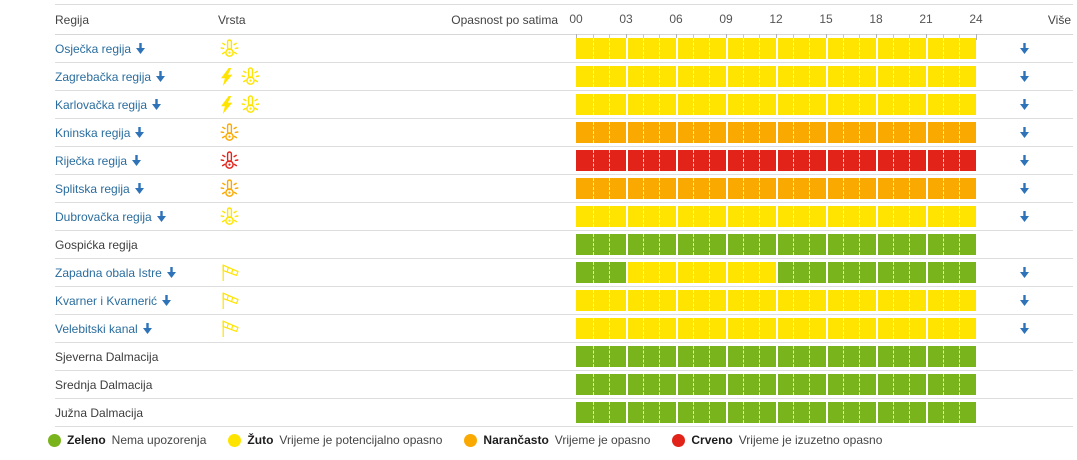 The image size is (1077, 460). What do you see at coordinates (557, 440) in the screenshot?
I see `legend-item: Narančasto Vrijeme je opasno` at bounding box center [557, 440].